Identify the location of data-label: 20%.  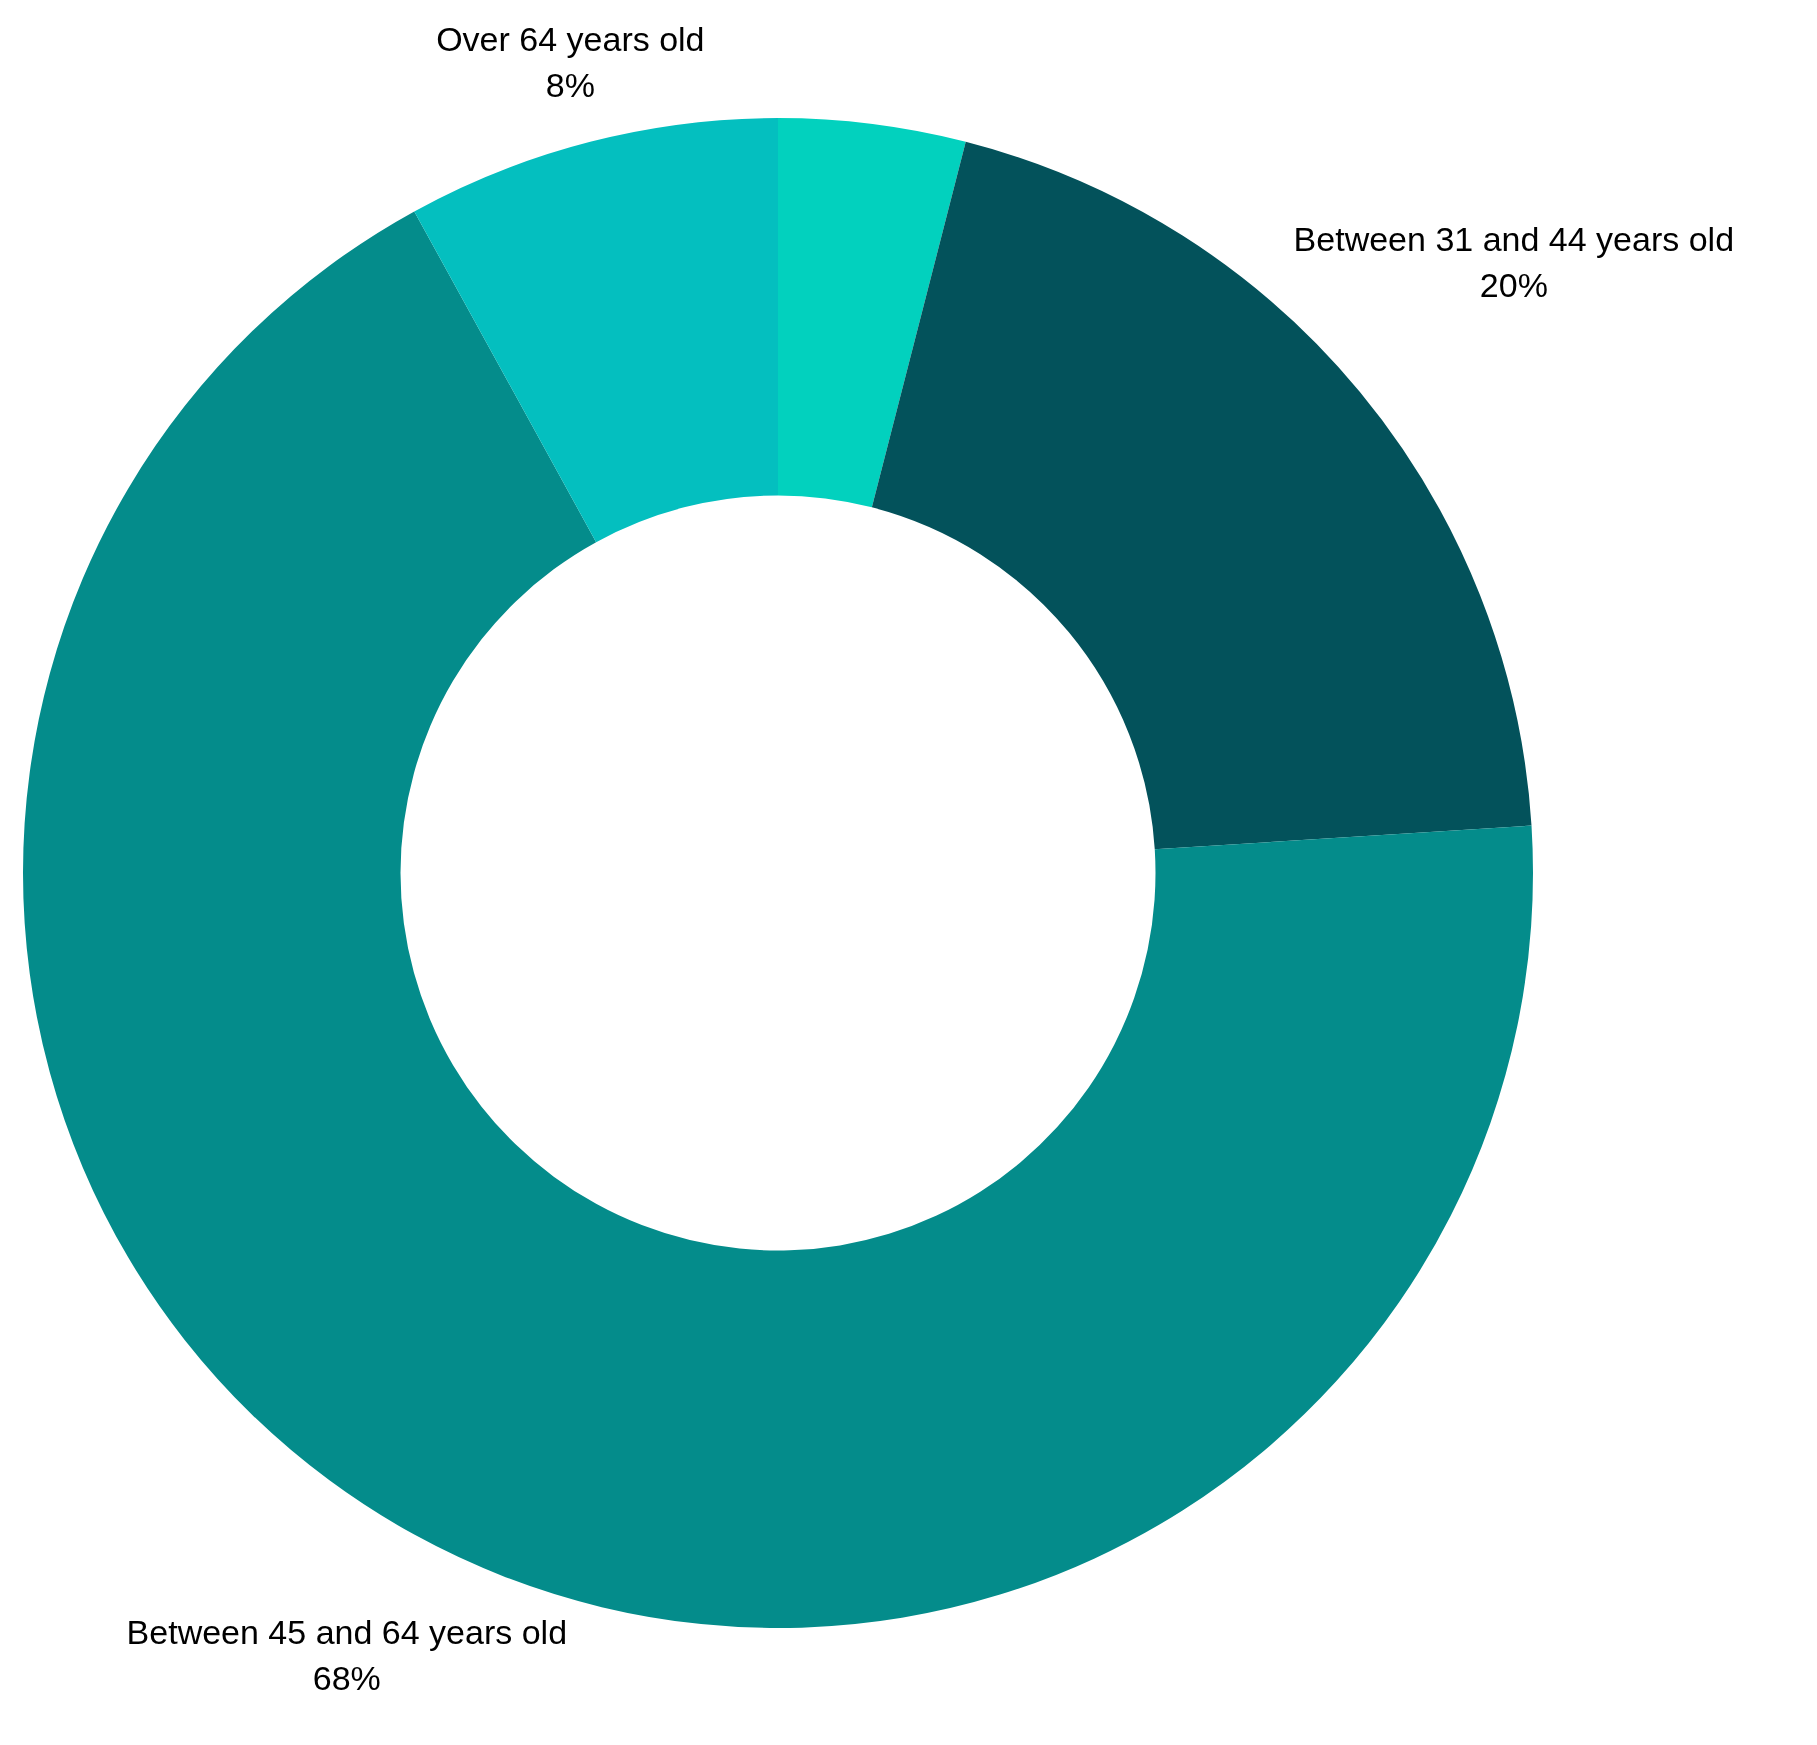
(1513, 284).